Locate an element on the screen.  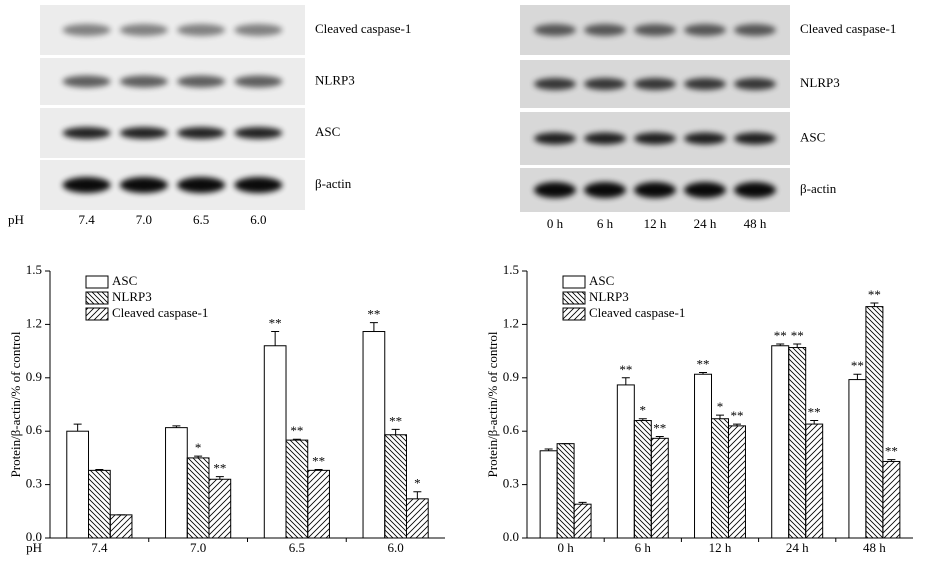
legend-label: ASC is located at coordinates (124, 280).